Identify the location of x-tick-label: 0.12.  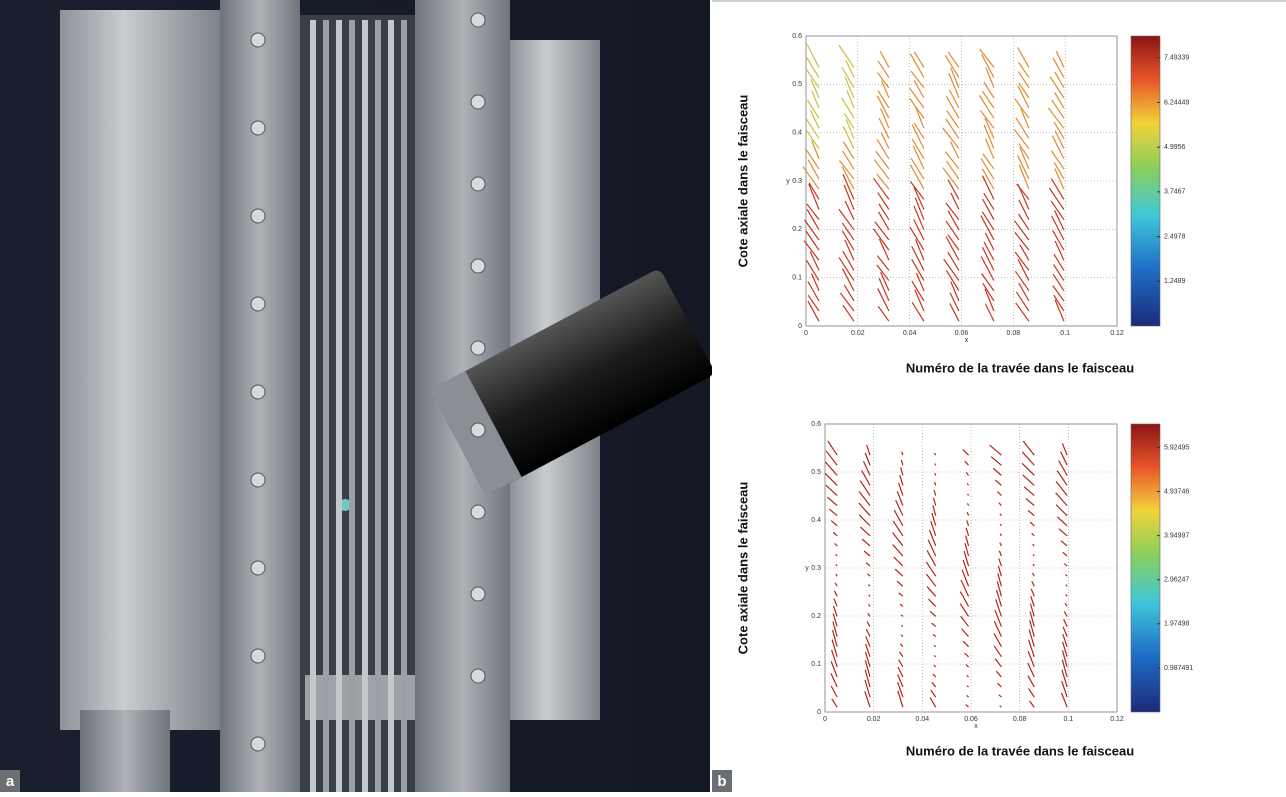
(1117, 719).